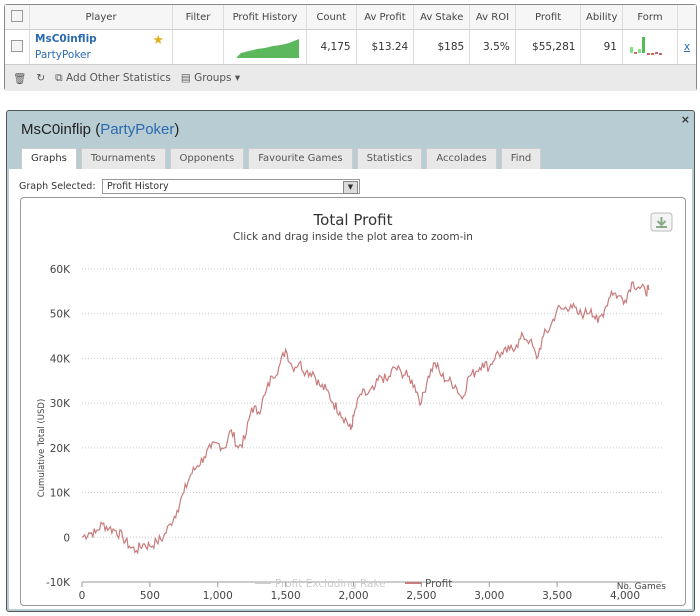 The image size is (700, 616). Describe the element at coordinates (41, 78) in the screenshot. I see `refresh-icon: ↻` at that location.